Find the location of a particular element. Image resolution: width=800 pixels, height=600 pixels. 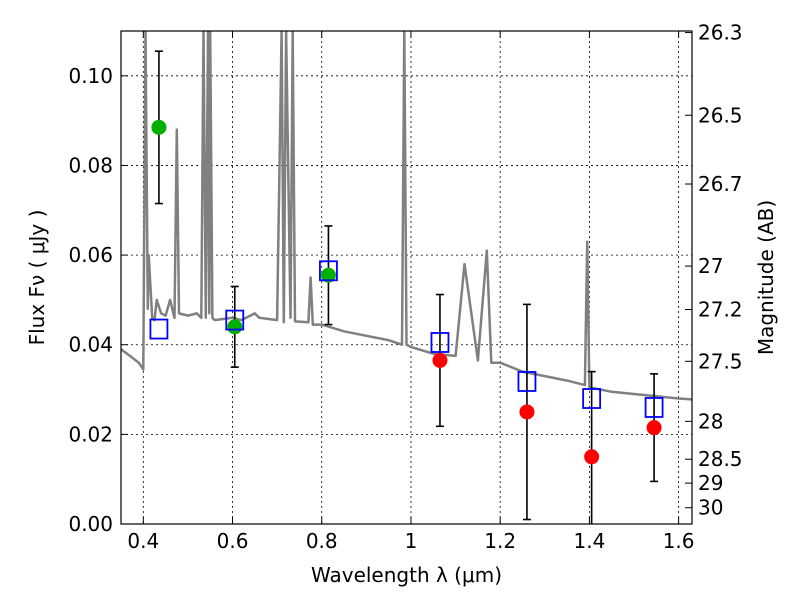

y2-tick-label: 27 is located at coordinates (710, 266).